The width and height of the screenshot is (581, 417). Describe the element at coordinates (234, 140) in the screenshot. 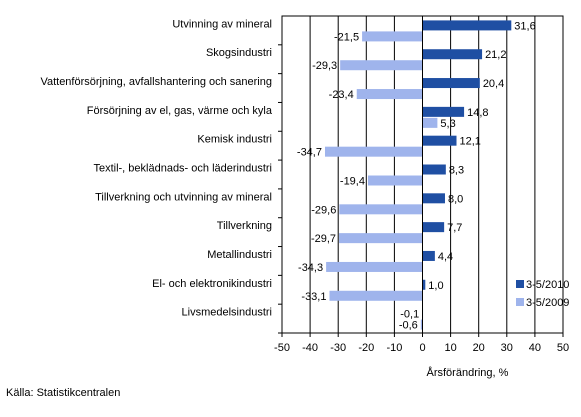

I see `category-label: Kemisk industri` at that location.